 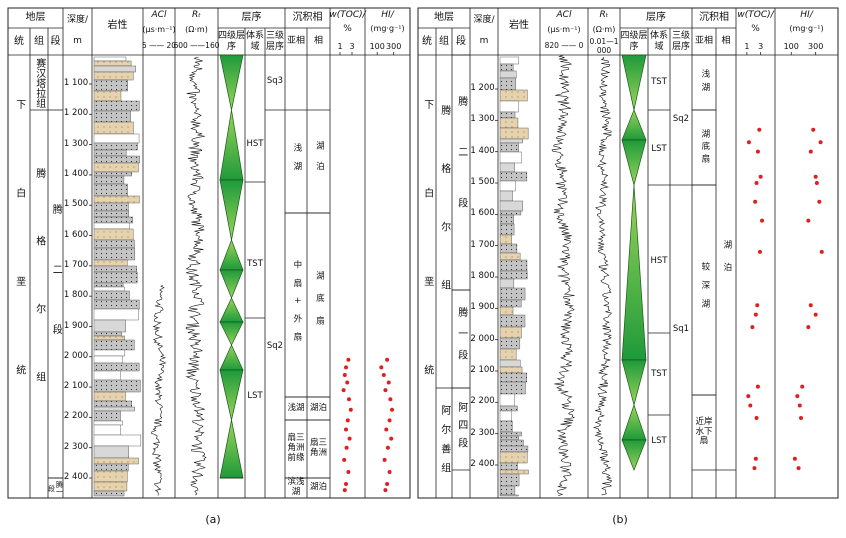 I want to click on header-subfacies: 亚相, so click(x=703, y=41).